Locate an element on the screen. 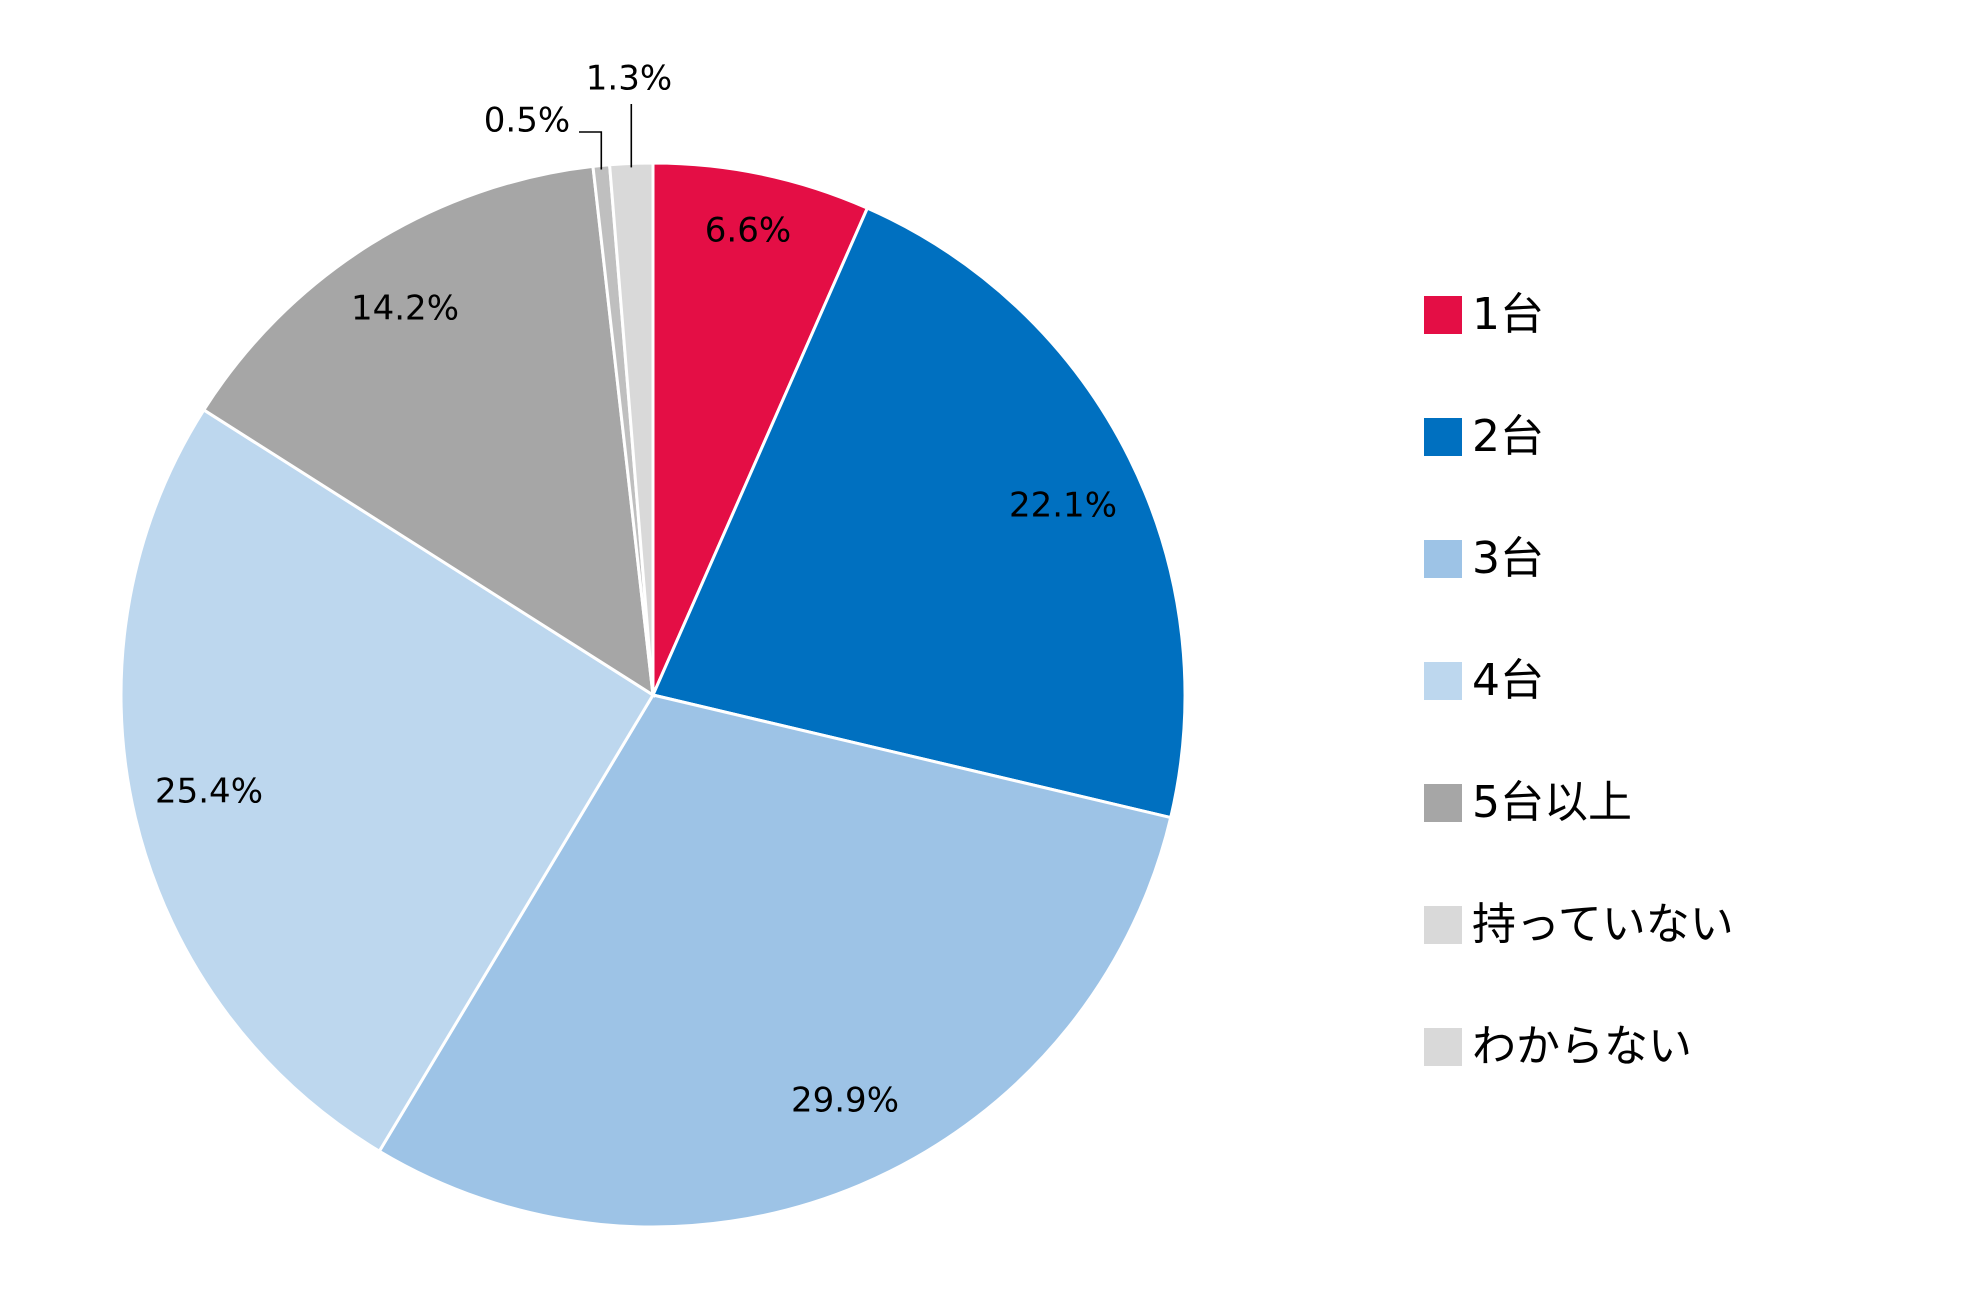  data-label-3: 29.9% is located at coordinates (845, 1101).